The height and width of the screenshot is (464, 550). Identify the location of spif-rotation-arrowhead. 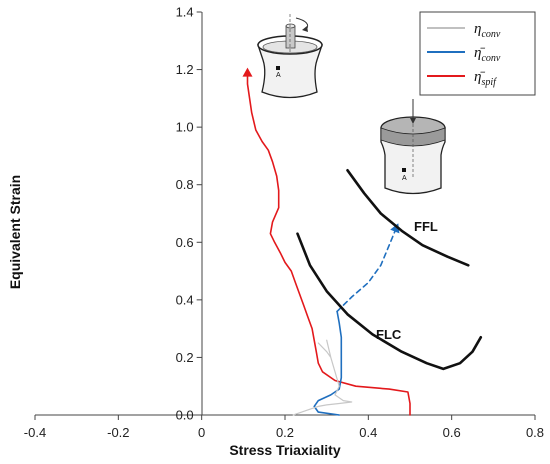
(305, 29).